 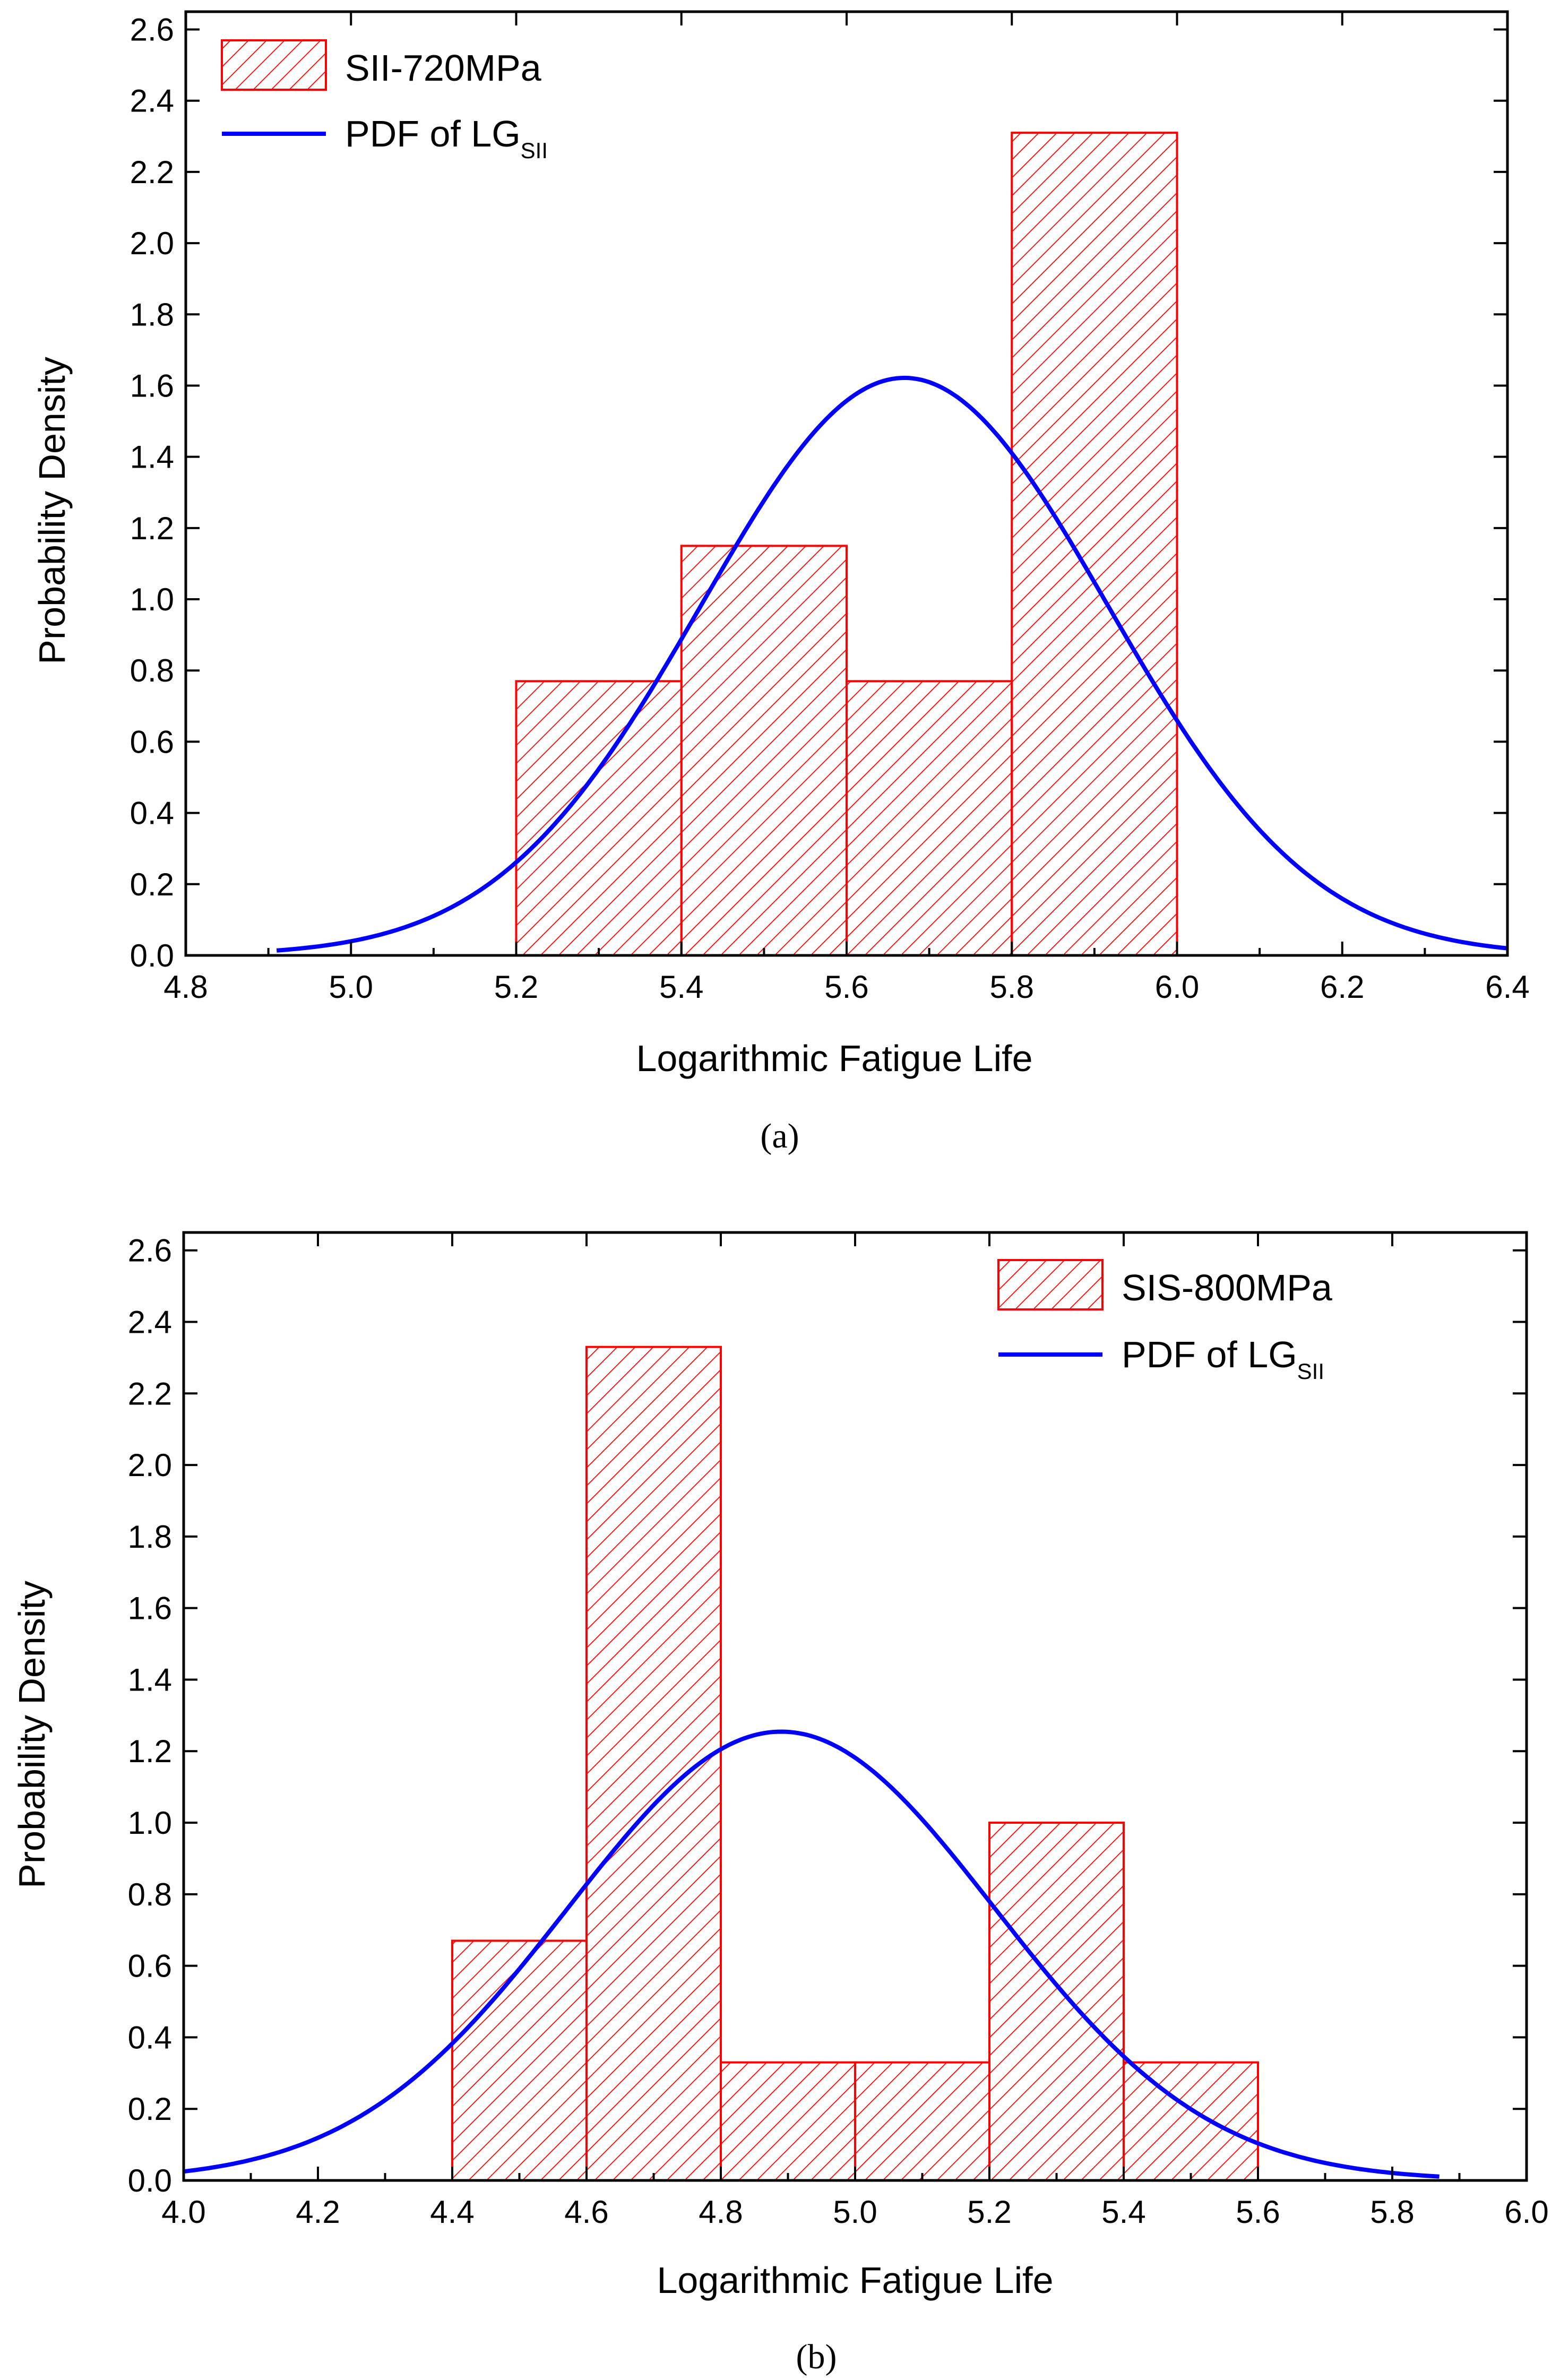 What do you see at coordinates (1050, 1284) in the screenshot?
I see `legend-swatch-histogram-b` at bounding box center [1050, 1284].